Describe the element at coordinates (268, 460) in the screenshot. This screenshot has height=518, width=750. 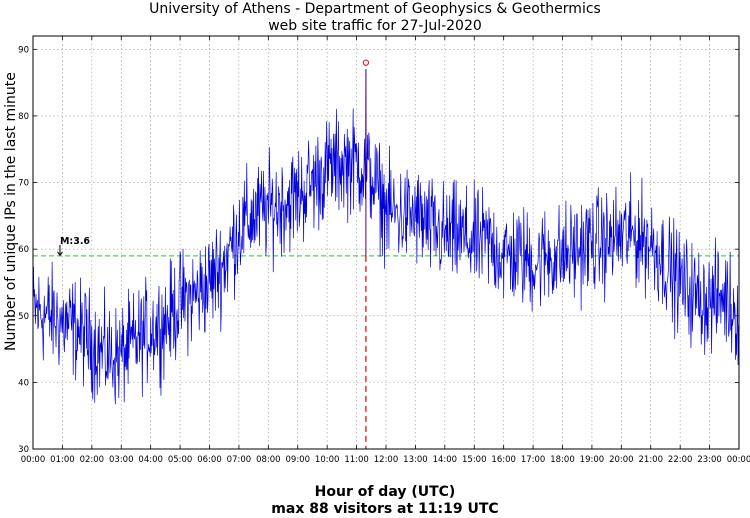
I see `x-tick-label: 08:00` at that location.